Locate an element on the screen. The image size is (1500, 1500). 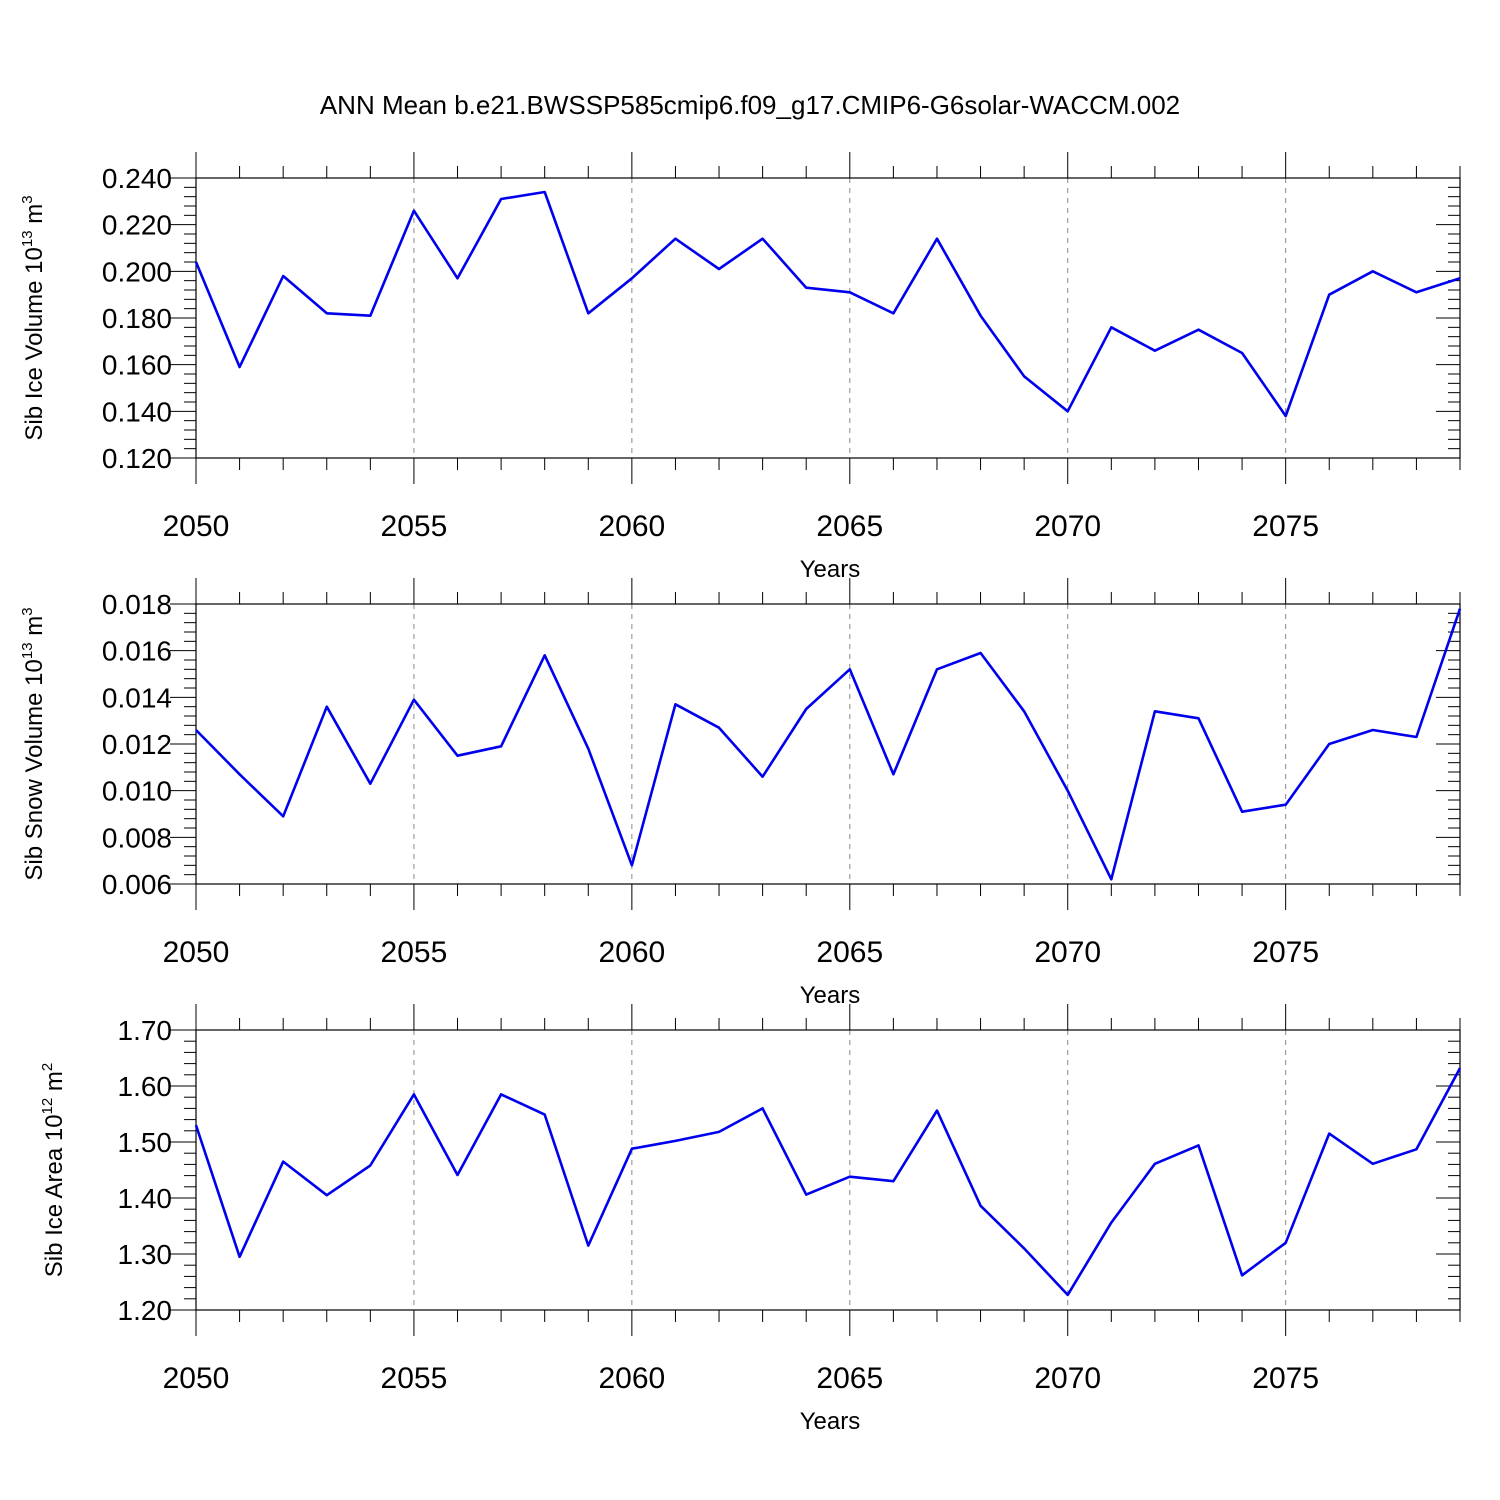
y-axis-label: Sib Snow Volume 1013 m3 is located at coordinates (33, 743).